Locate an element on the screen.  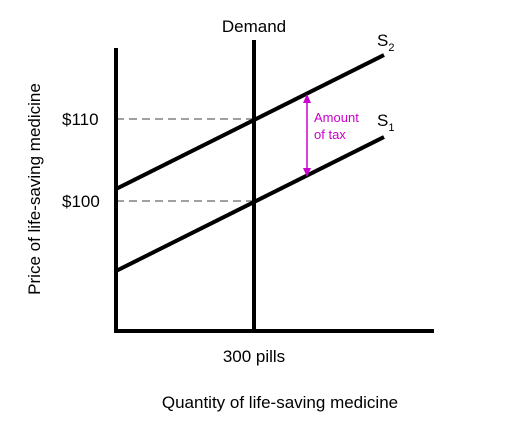
tax-label-line2: of tax is located at coordinates (330, 134).